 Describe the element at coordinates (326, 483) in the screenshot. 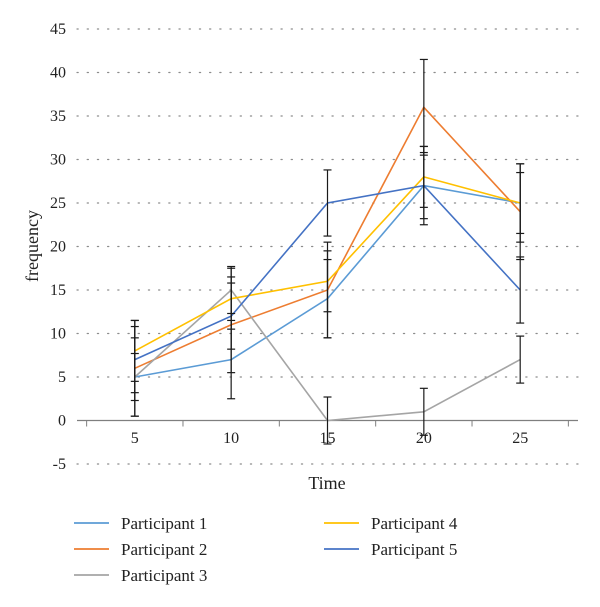

I see `x-axis-title: Time` at that location.